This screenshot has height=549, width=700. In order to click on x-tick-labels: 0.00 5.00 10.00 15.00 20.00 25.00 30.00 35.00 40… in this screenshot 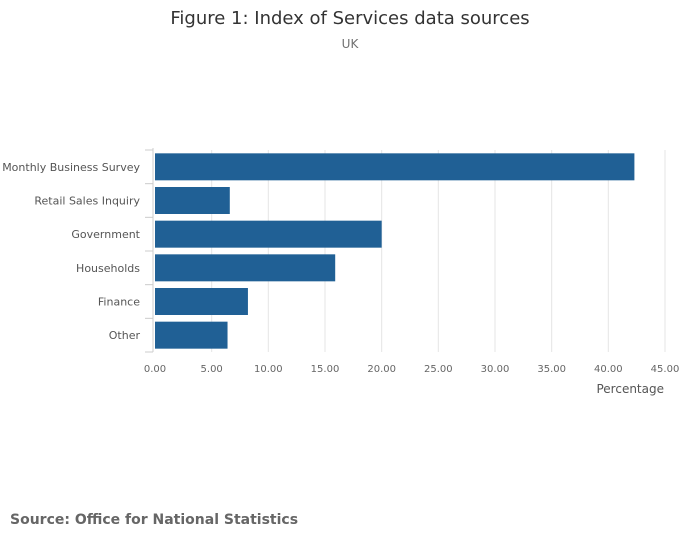, I will do `click(411, 369)`.